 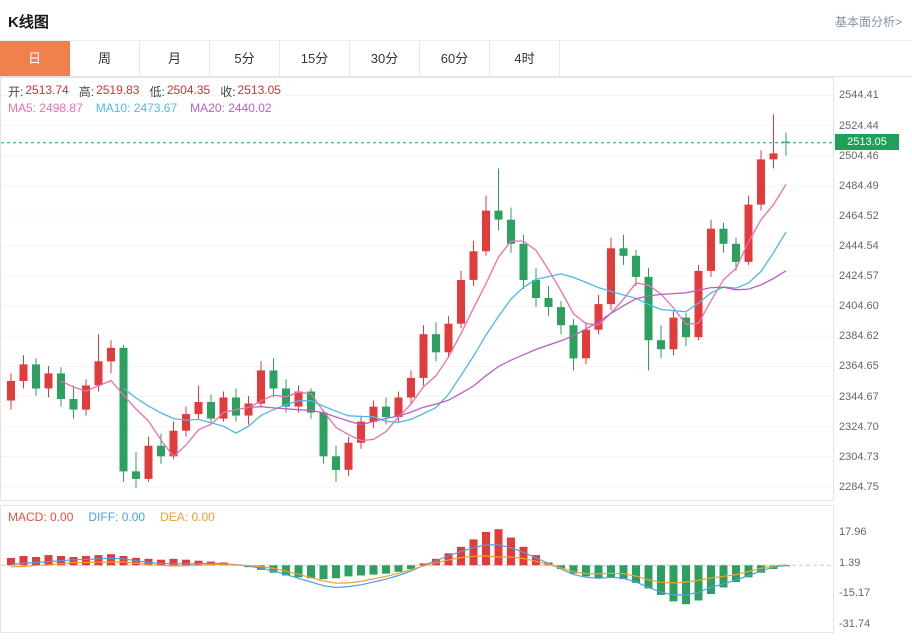 I want to click on ma20-legend: MA20: 2440.02, so click(x=231, y=108).